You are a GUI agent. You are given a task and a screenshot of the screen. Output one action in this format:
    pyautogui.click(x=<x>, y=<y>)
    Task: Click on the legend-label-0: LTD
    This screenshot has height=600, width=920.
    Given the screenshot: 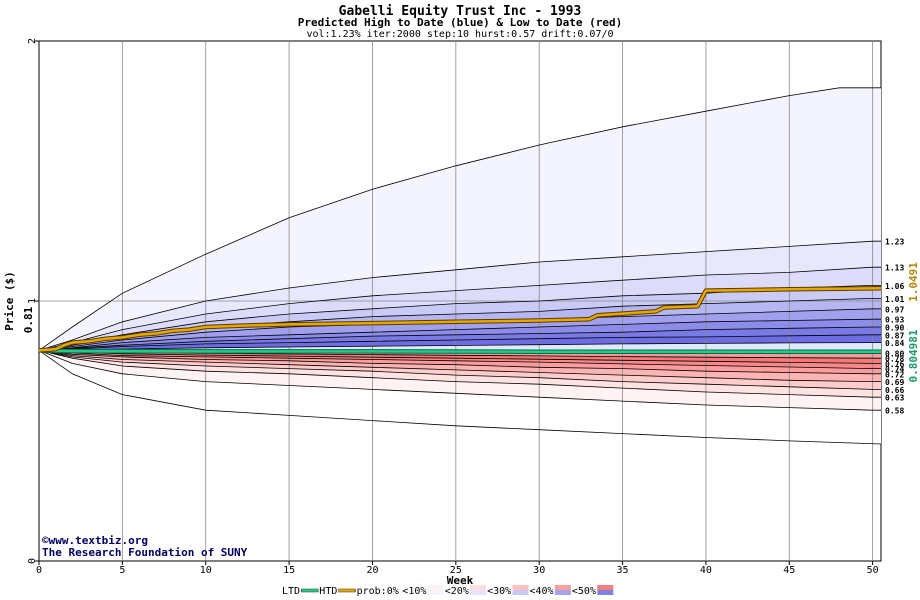 What is the action you would take?
    pyautogui.click(x=291, y=591)
    